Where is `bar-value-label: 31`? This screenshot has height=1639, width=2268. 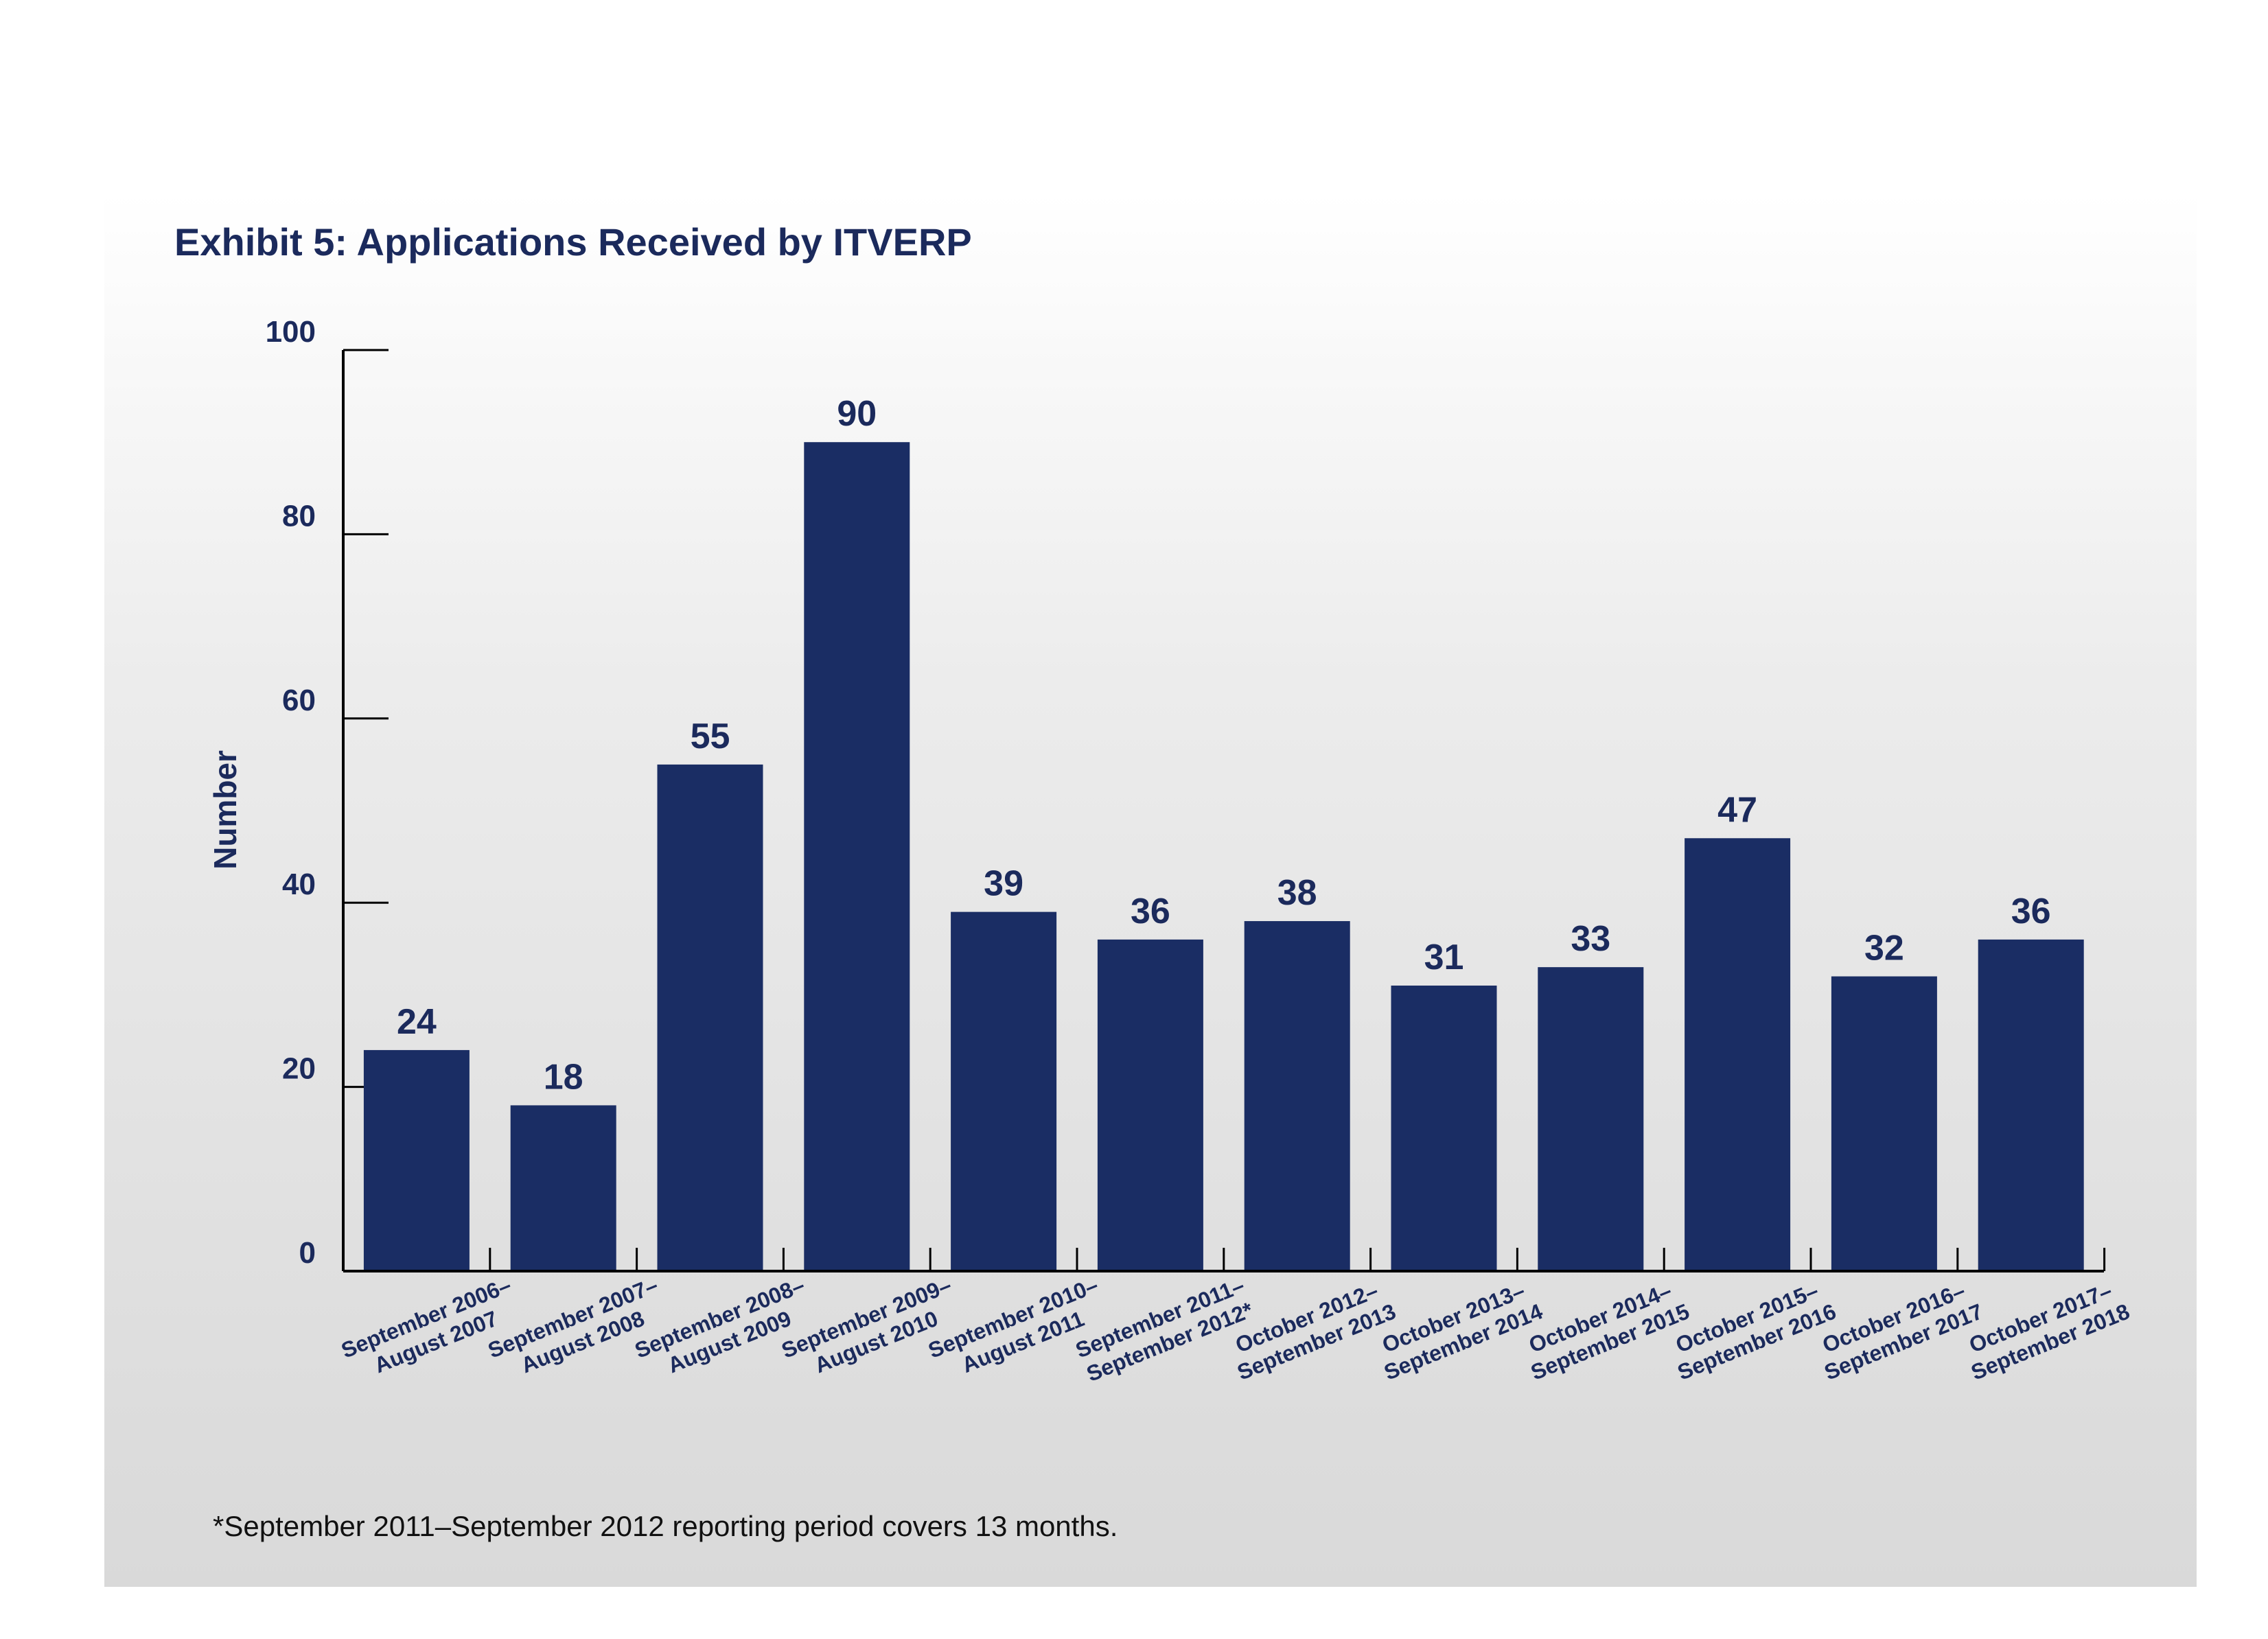
bar-value-label: 31 is located at coordinates (1444, 957).